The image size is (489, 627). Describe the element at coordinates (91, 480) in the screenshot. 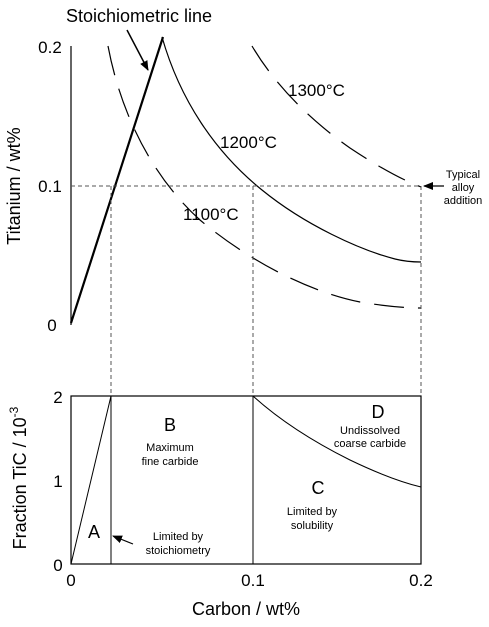

I see `region-a-boundary-rise` at that location.